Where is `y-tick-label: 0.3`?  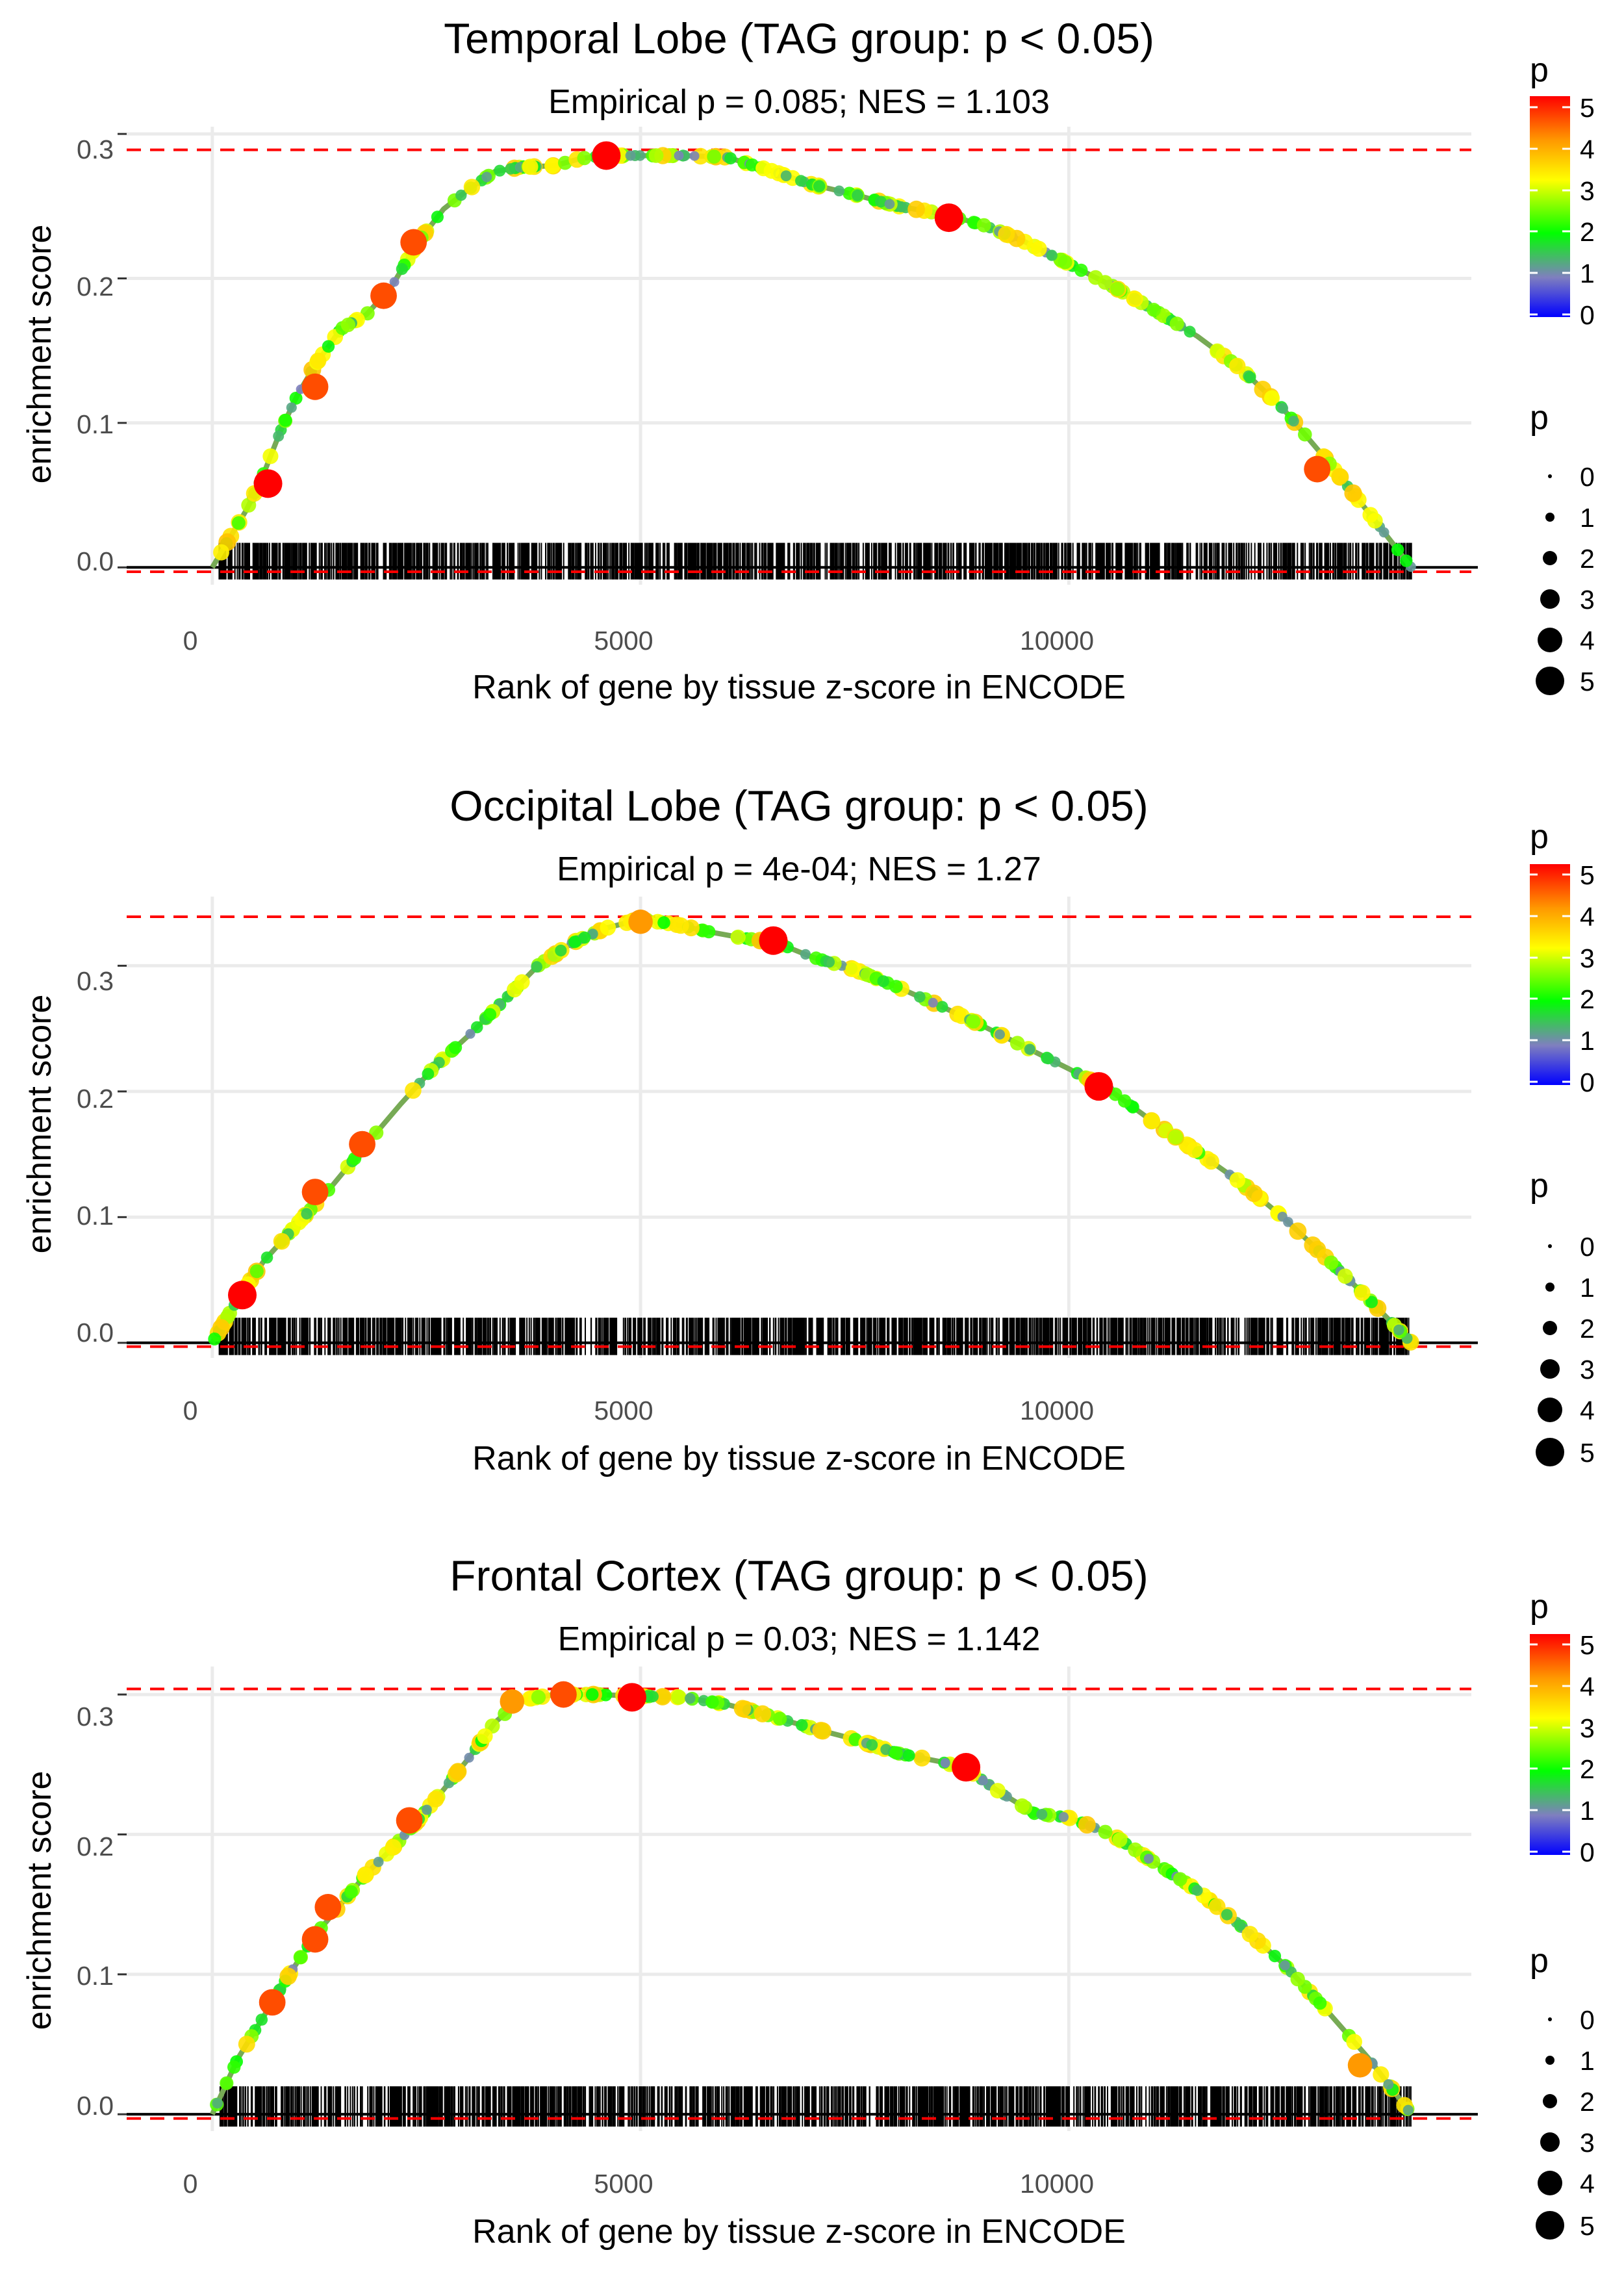
y-tick-label: 0.3 is located at coordinates (95, 149).